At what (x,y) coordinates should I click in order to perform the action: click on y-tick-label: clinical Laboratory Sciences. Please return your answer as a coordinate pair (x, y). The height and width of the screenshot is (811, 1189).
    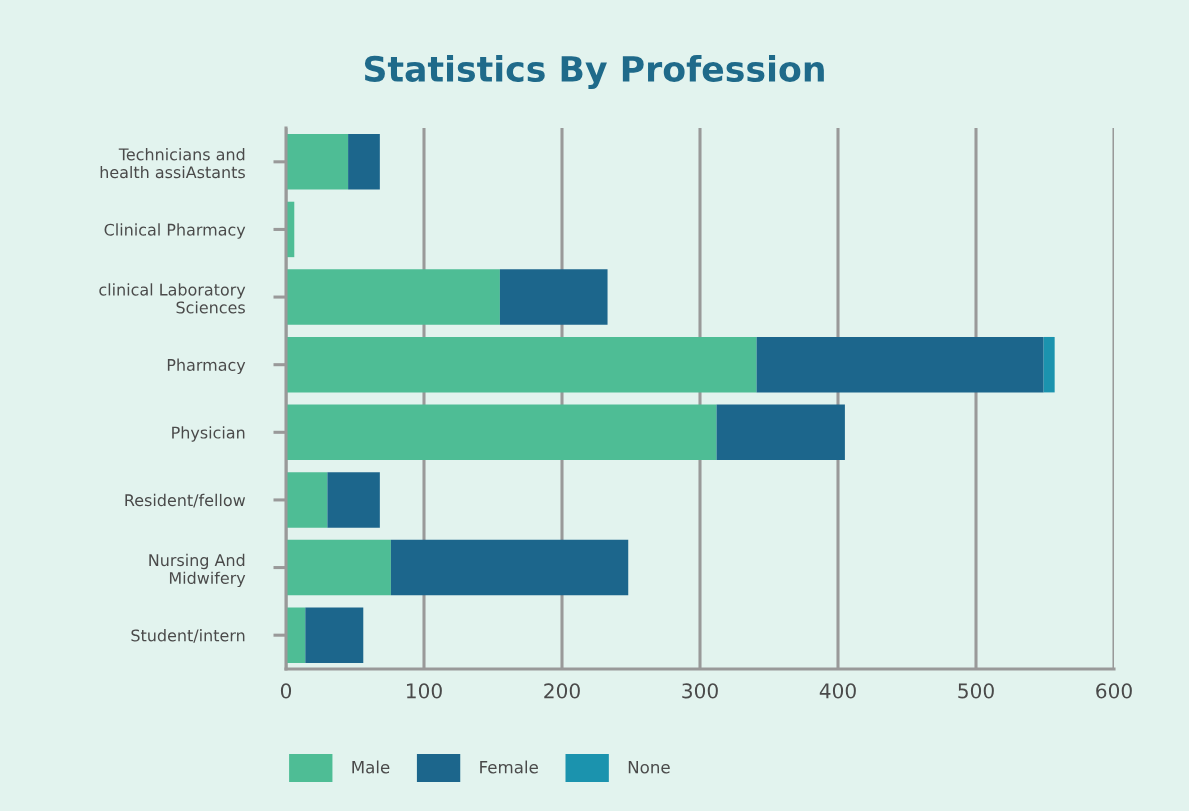
    Looking at the image, I should click on (172, 298).